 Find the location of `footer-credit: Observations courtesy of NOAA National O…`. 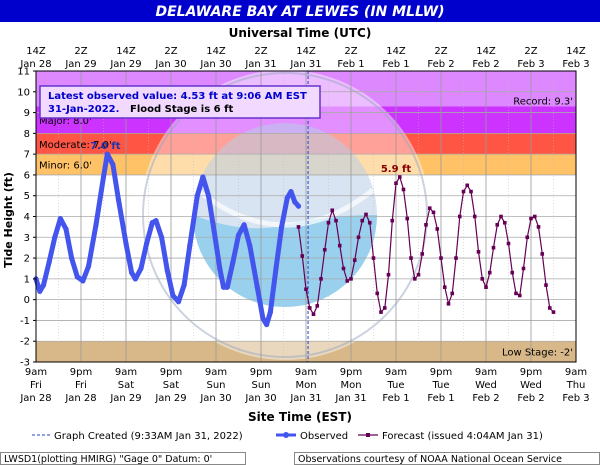

footer-credit: Observations courtesy of NOAA National O… is located at coordinates (447, 458).